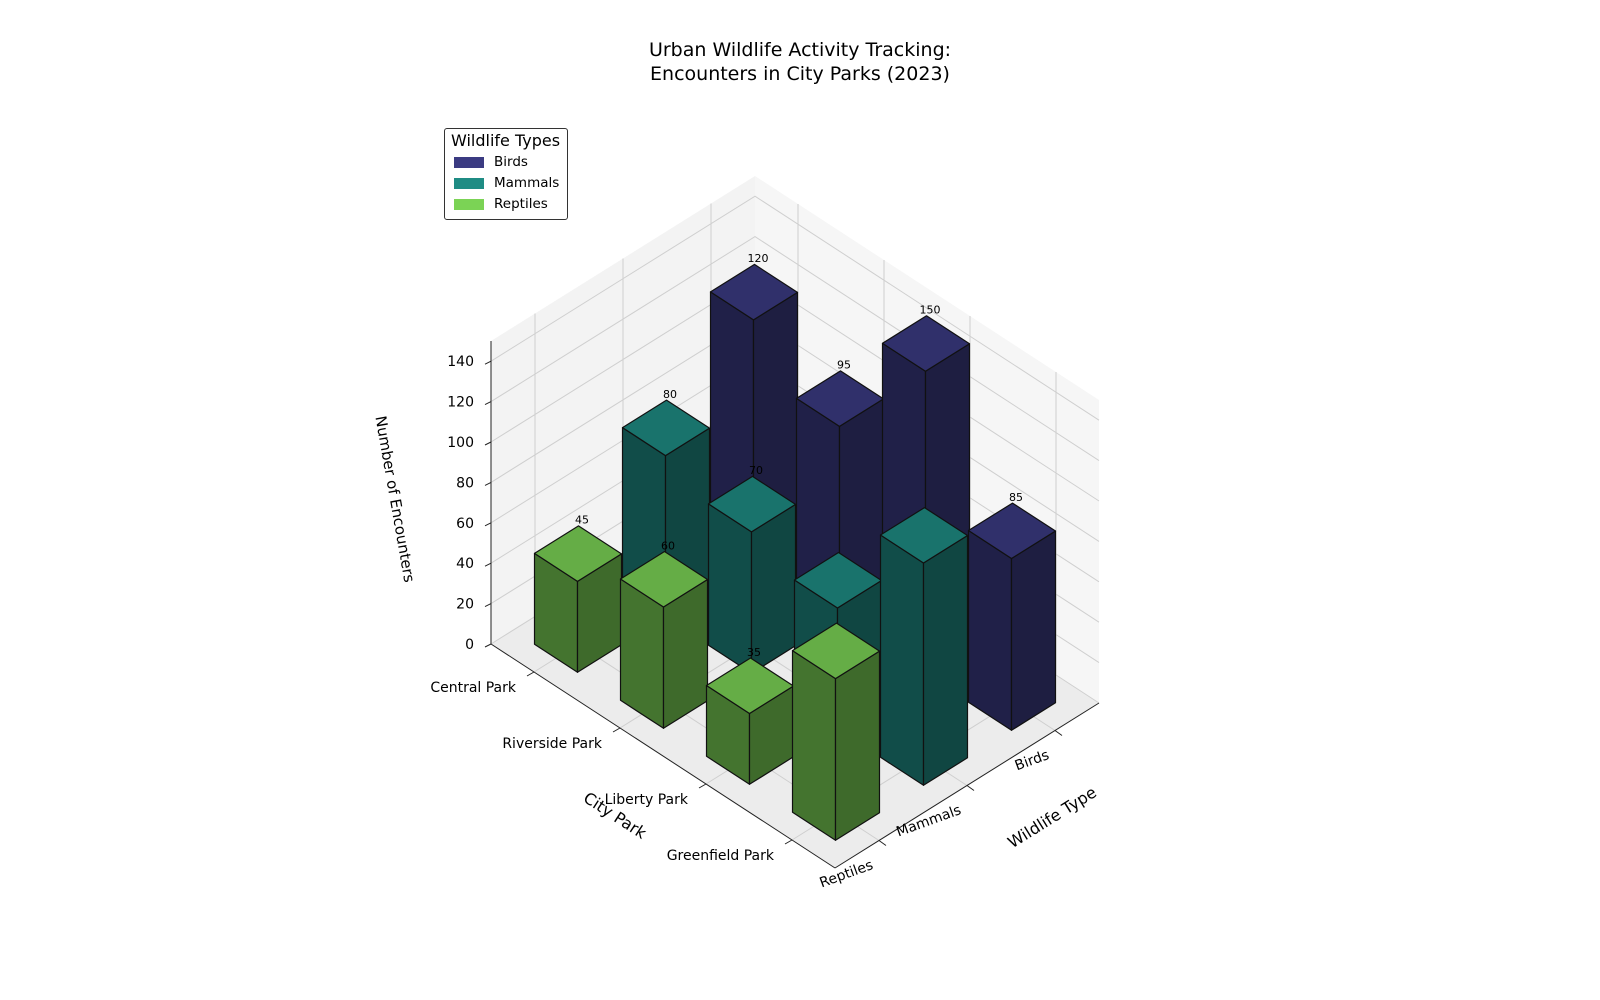 The height and width of the screenshot is (1000, 1600). Describe the element at coordinates (460, 403) in the screenshot. I see `z-tick-label: 120` at that location.